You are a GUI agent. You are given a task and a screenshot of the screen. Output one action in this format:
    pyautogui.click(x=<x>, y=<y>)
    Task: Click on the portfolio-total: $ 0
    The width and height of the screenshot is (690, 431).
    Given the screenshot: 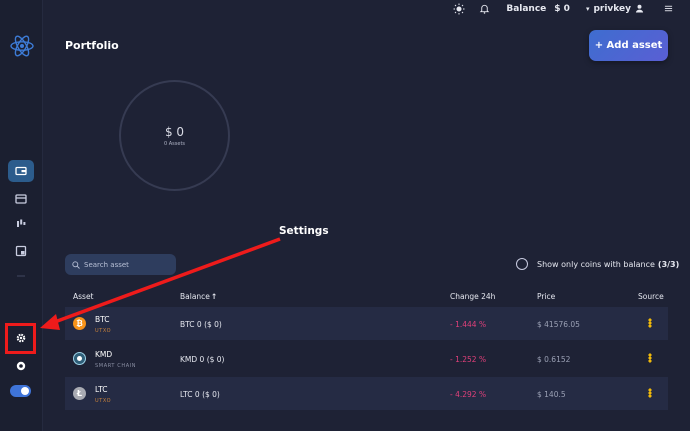 What is the action you would take?
    pyautogui.click(x=174, y=131)
    